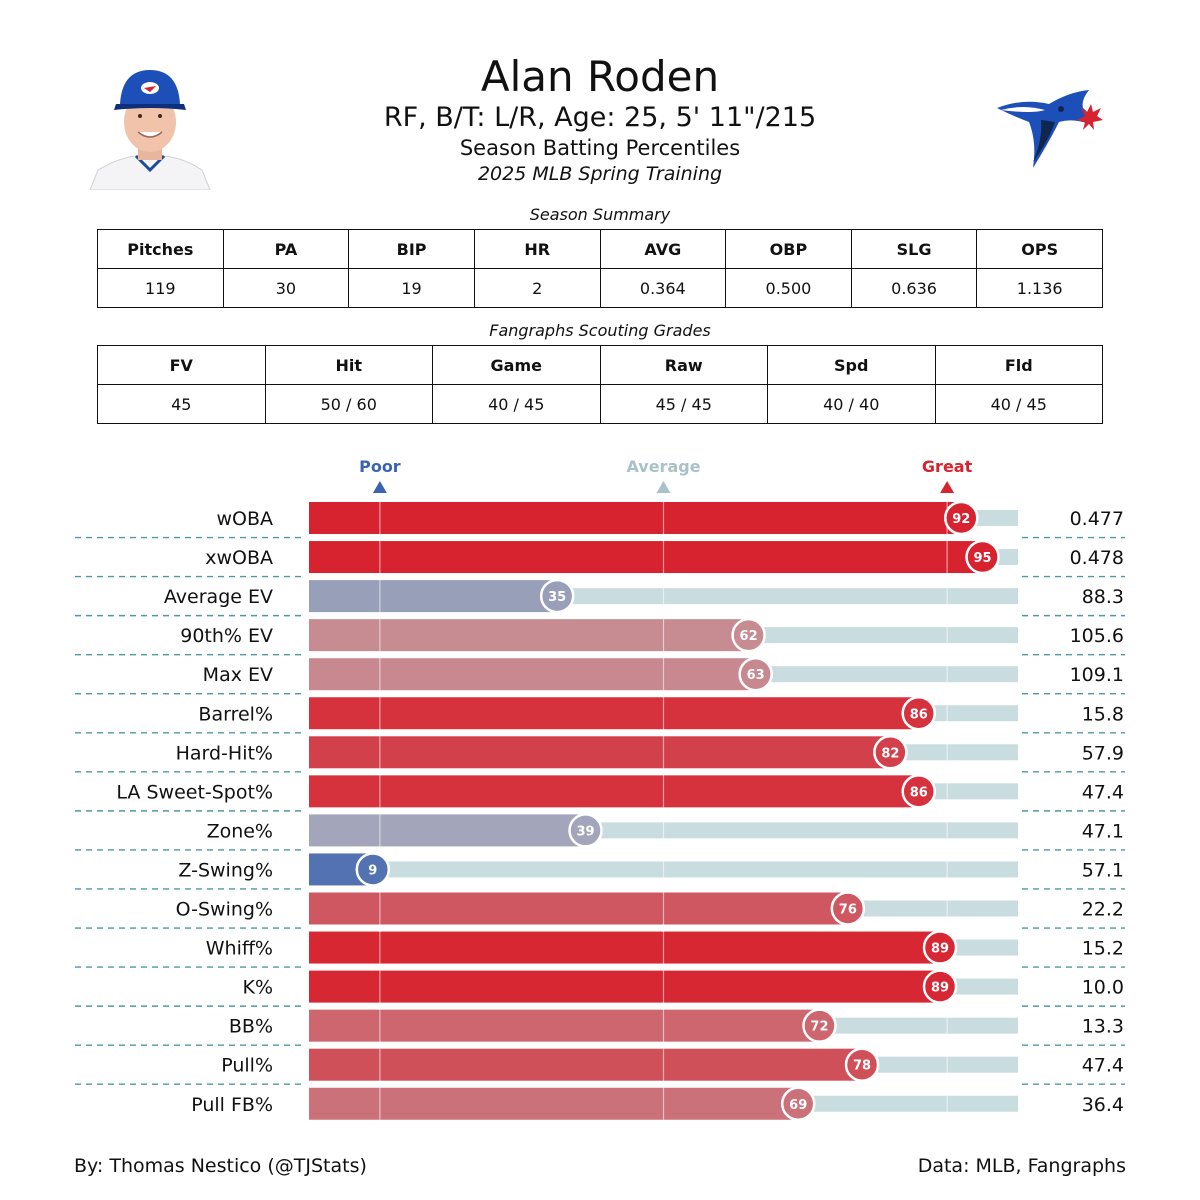 This screenshot has width=1200, height=1200. I want to click on table-header-cell: Fld, so click(1018, 365).